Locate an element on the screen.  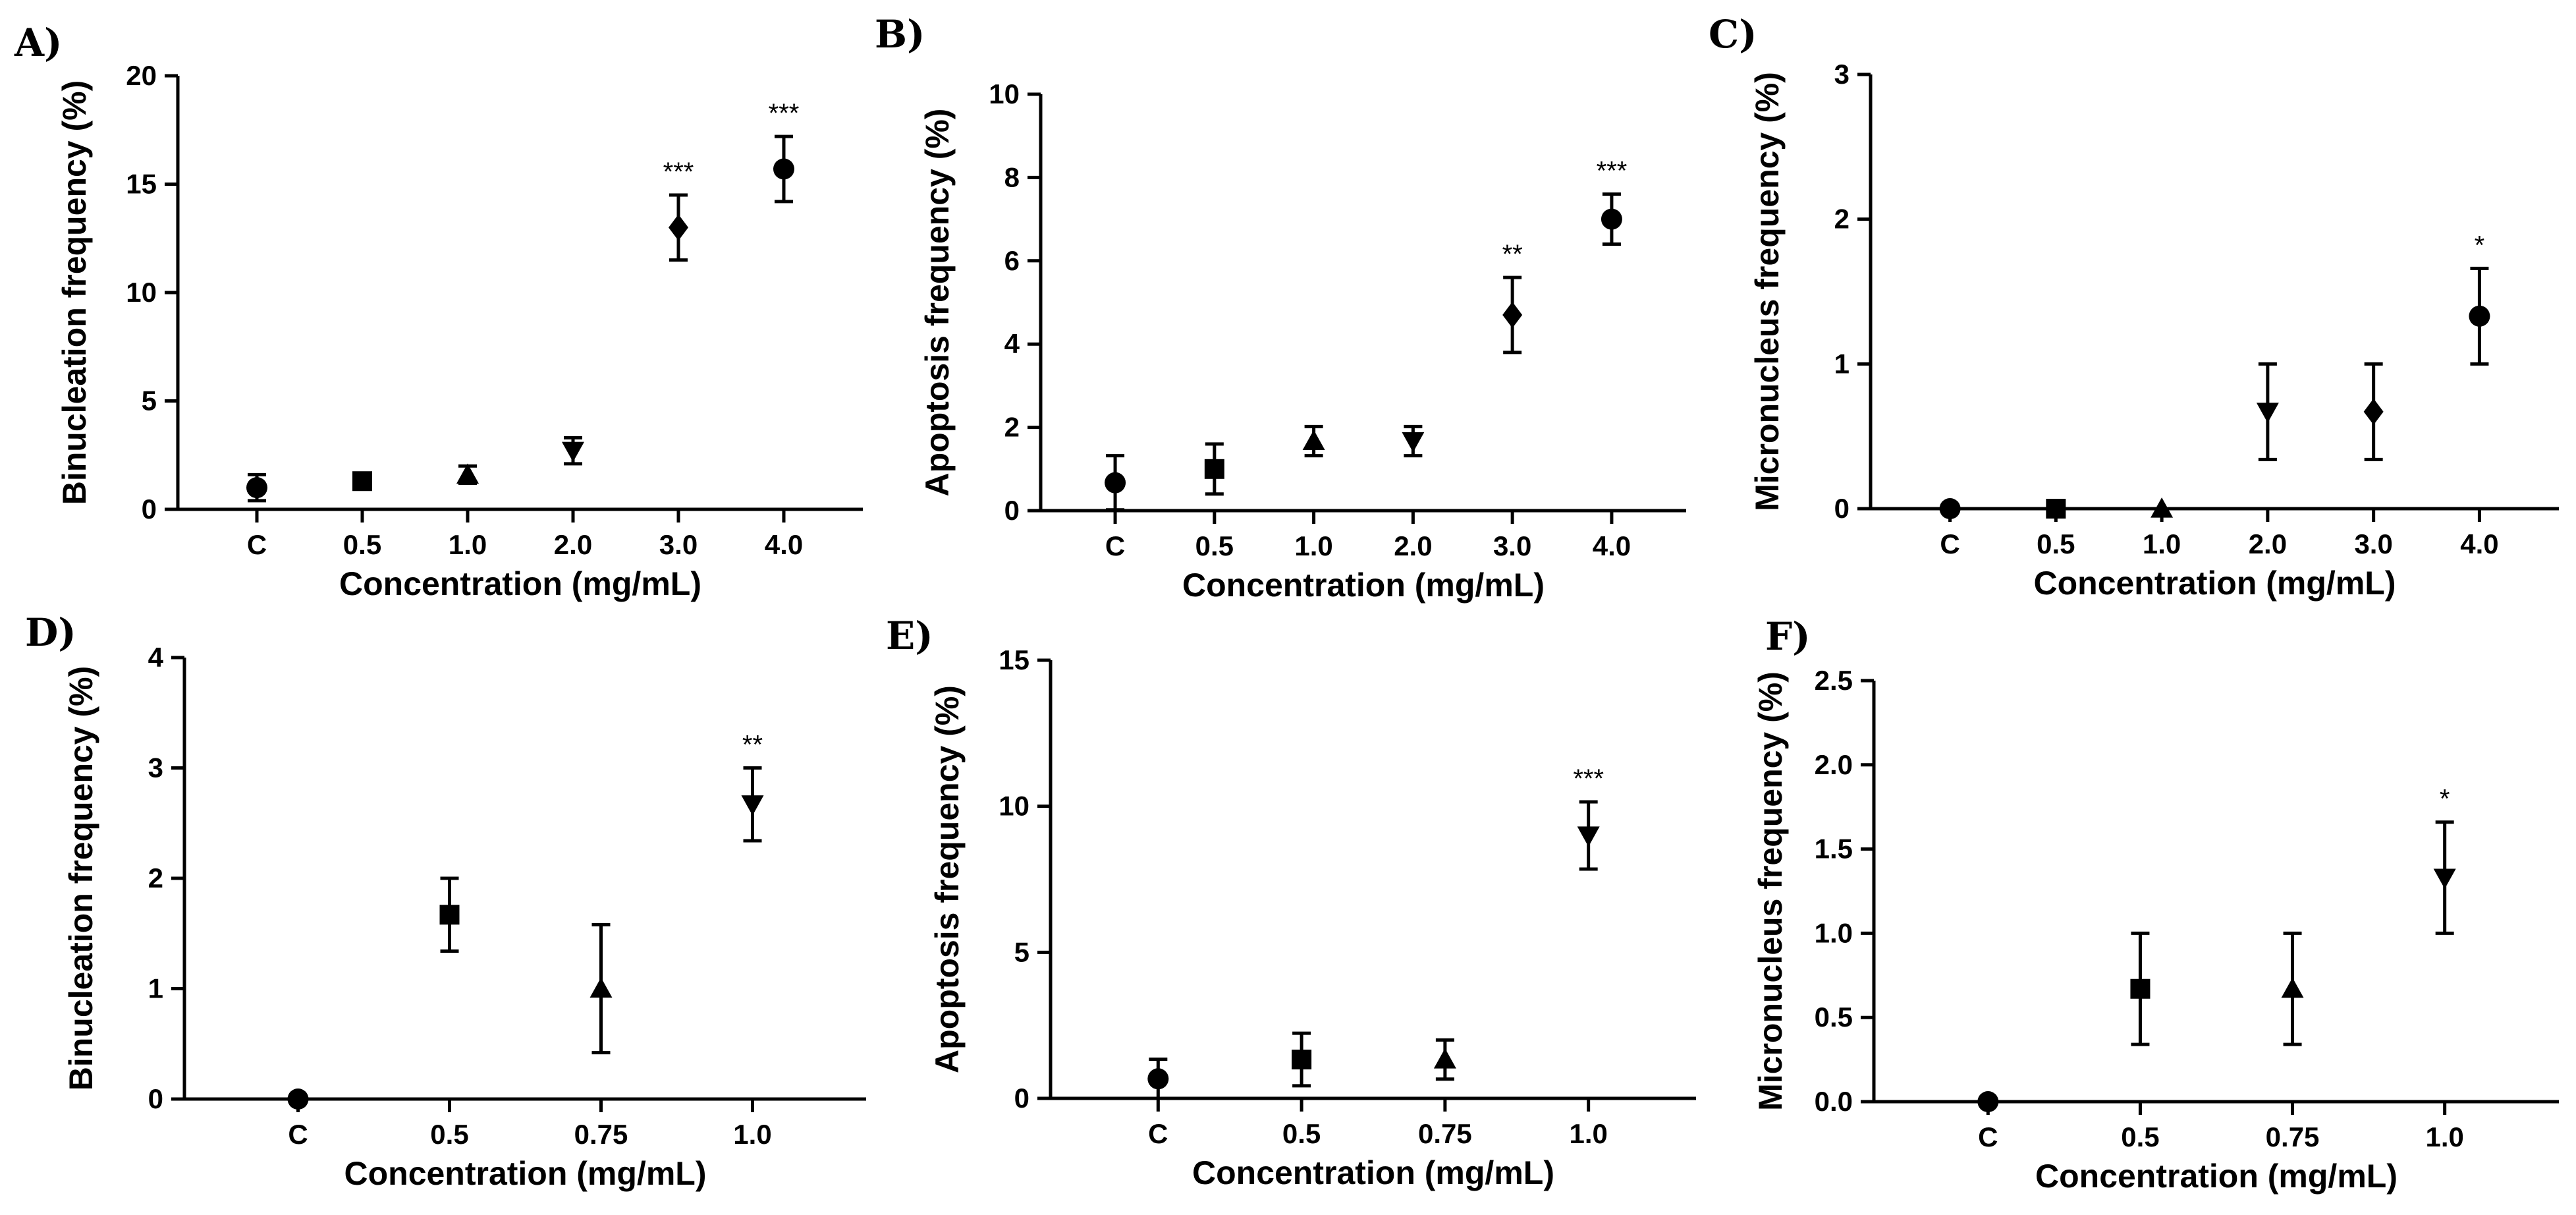
y-tick-label: 15 is located at coordinates (1014, 659).